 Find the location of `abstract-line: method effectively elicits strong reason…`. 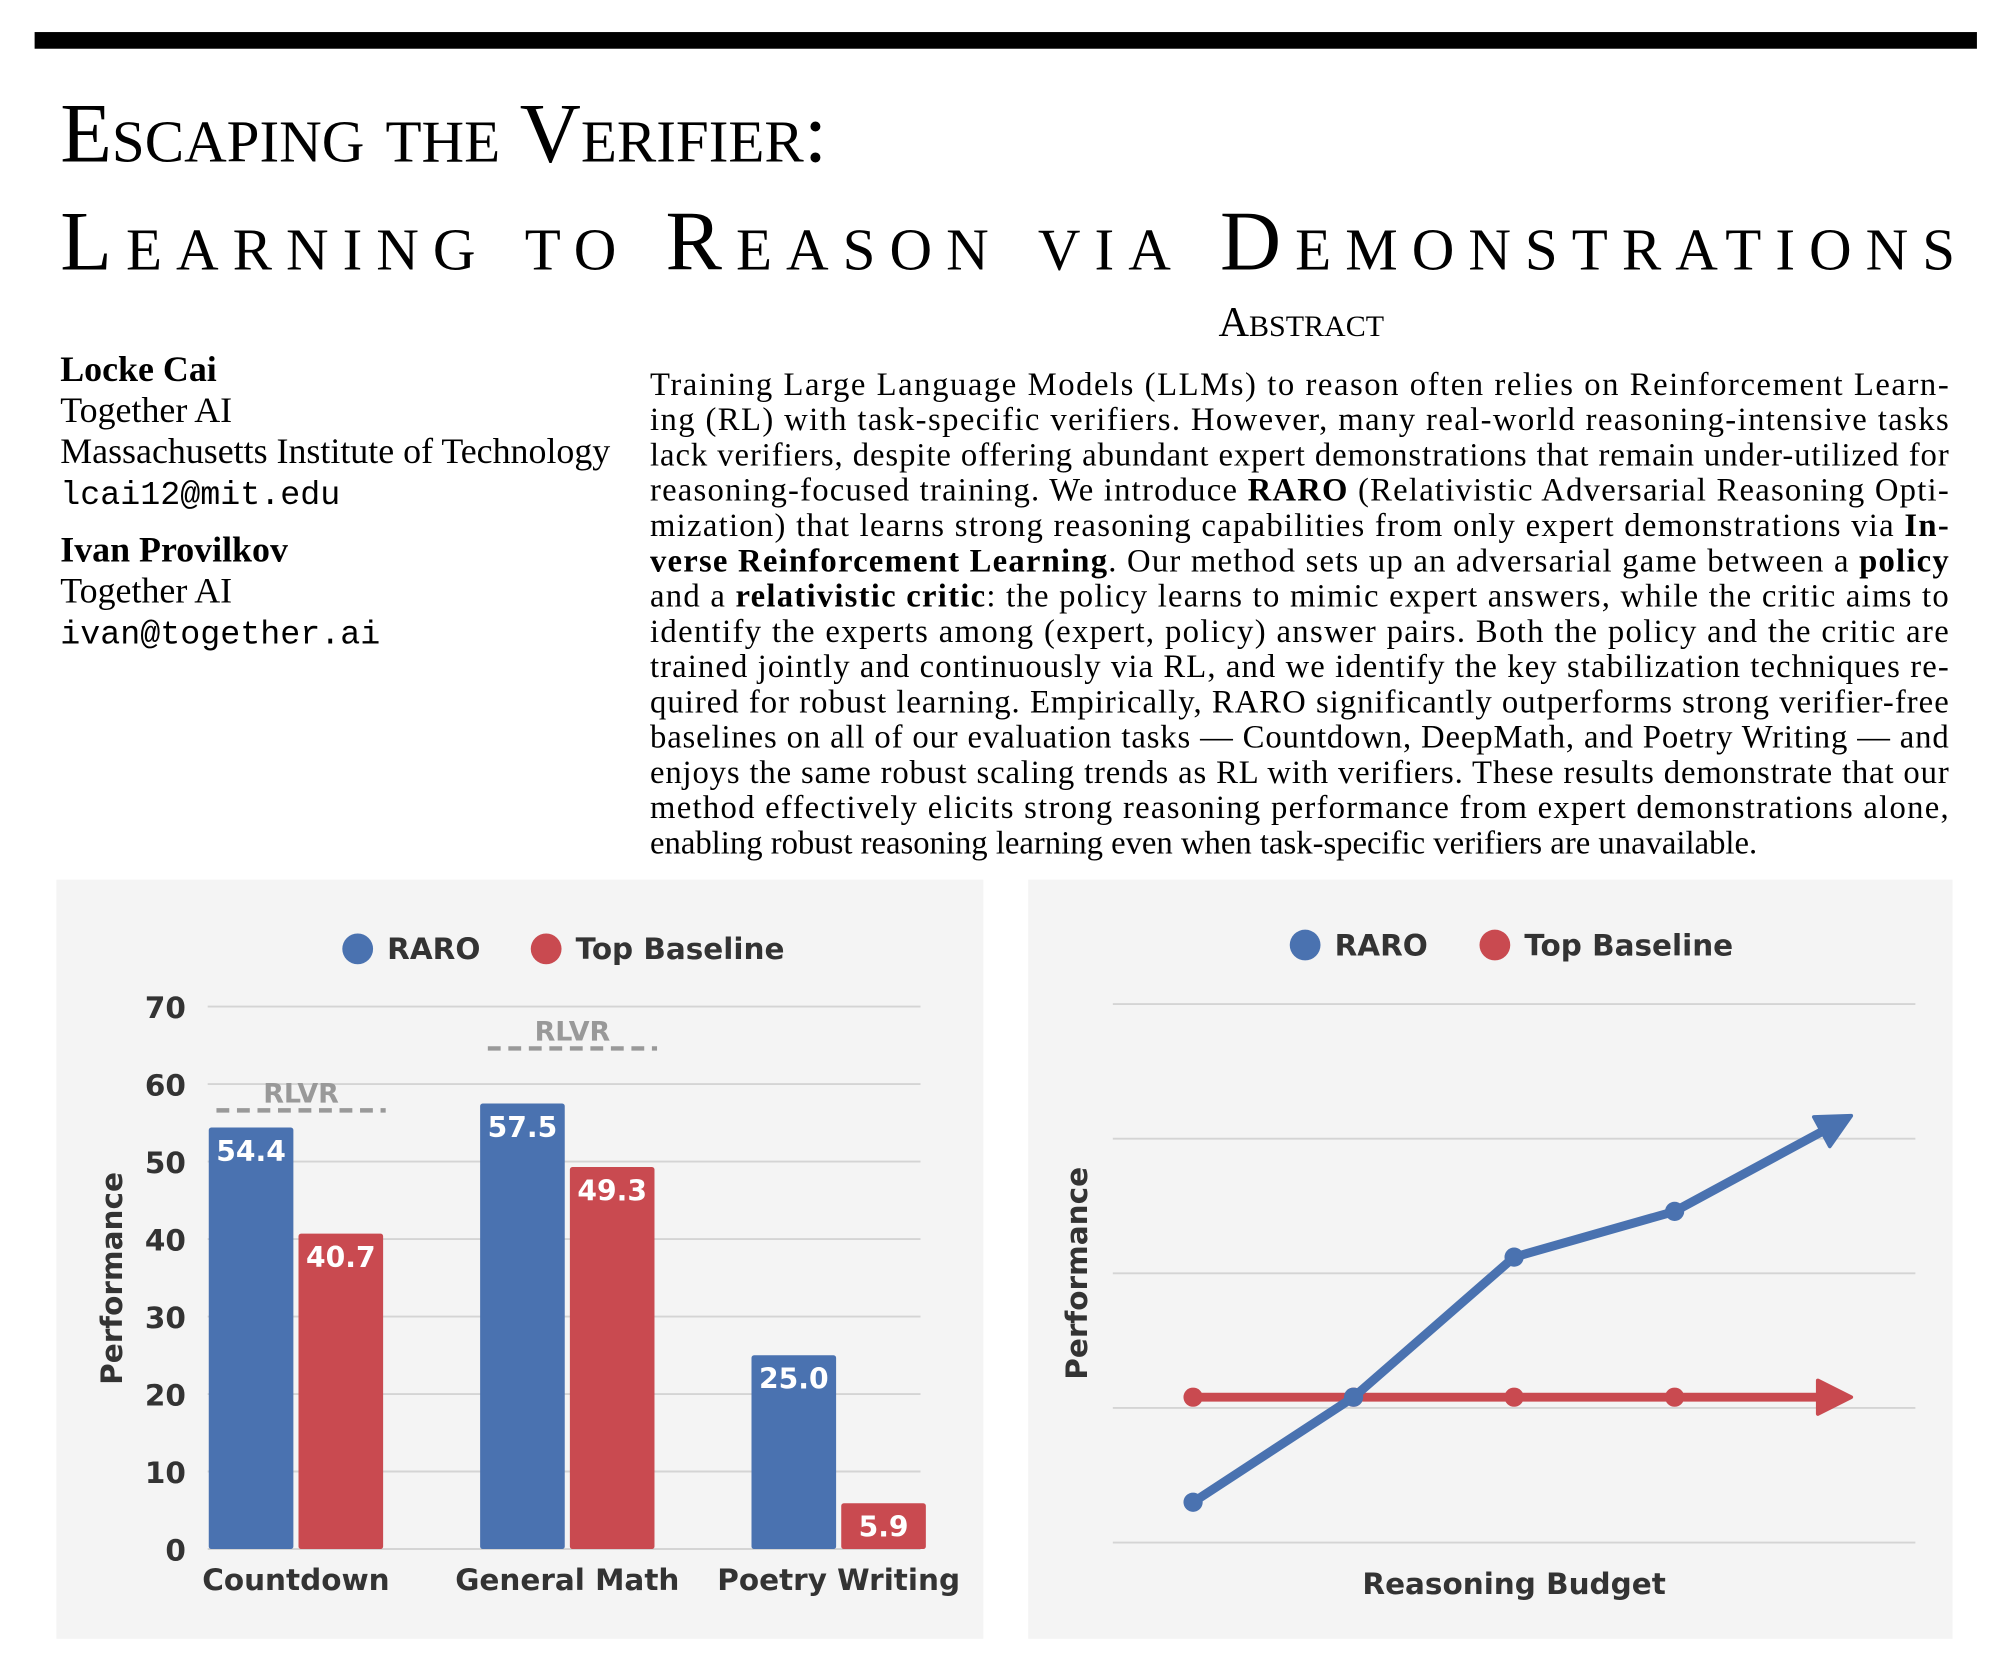

abstract-line: method effectively elicits strong reason… is located at coordinates (1299, 808).